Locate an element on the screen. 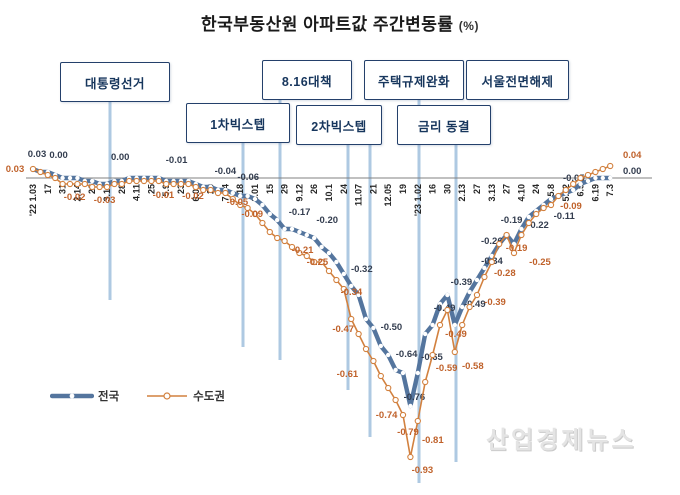 This screenshot has height=495, width=680. x-tick-label: 3.14 is located at coordinates (107, 193).